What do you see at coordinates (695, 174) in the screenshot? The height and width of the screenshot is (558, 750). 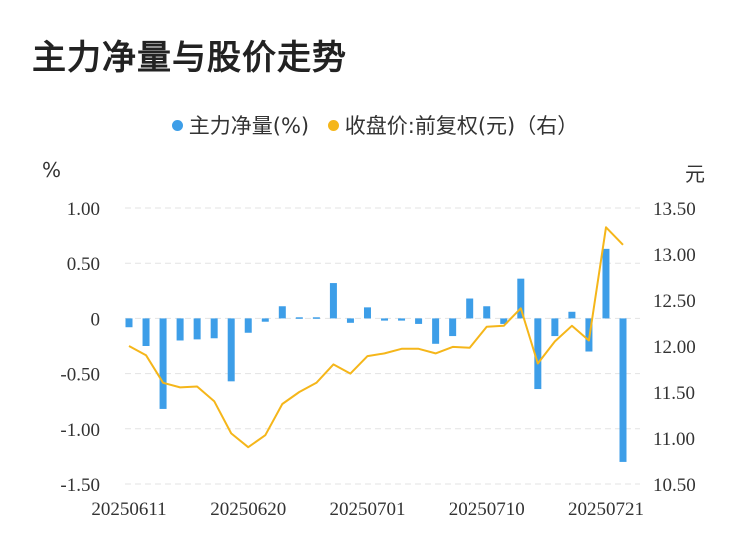 I see `right-axis-unit: 元` at bounding box center [695, 174].